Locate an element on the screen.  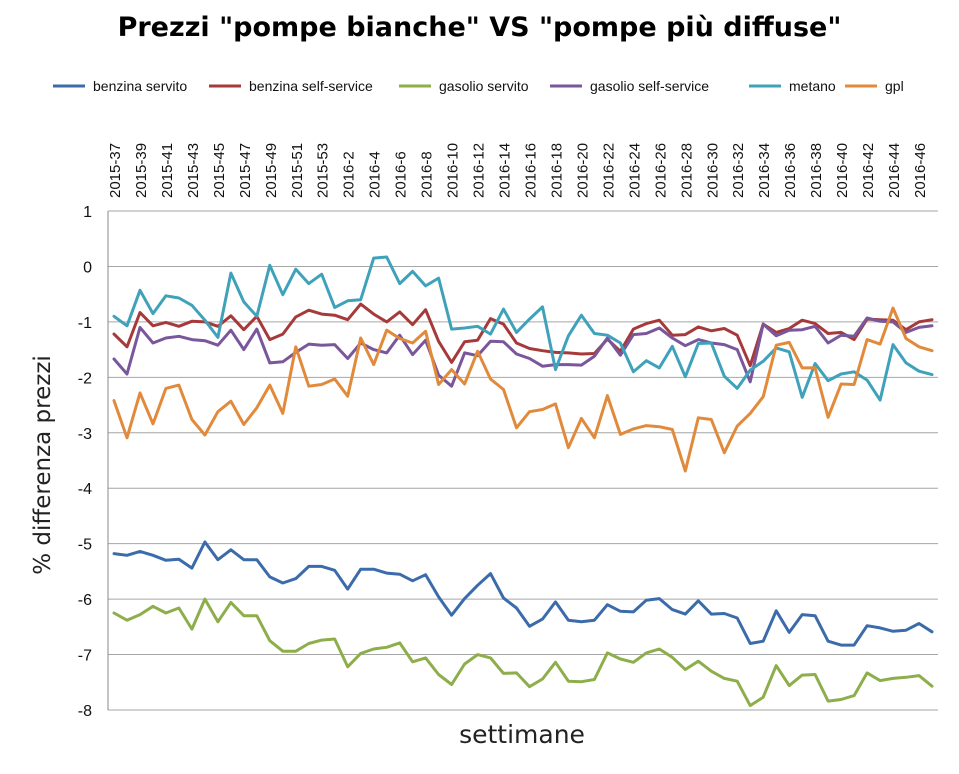
x-tick-label: 2016-16 is located at coordinates (530, 170).